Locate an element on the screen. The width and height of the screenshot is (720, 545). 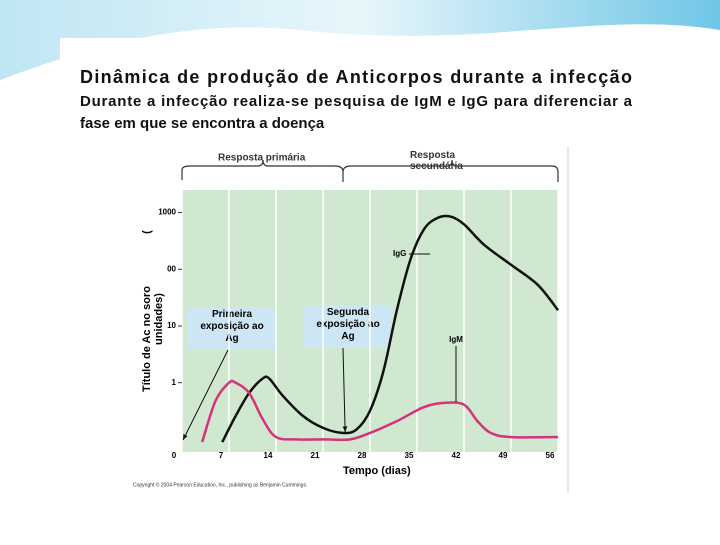
x-tick-label: 35 is located at coordinates (409, 455).